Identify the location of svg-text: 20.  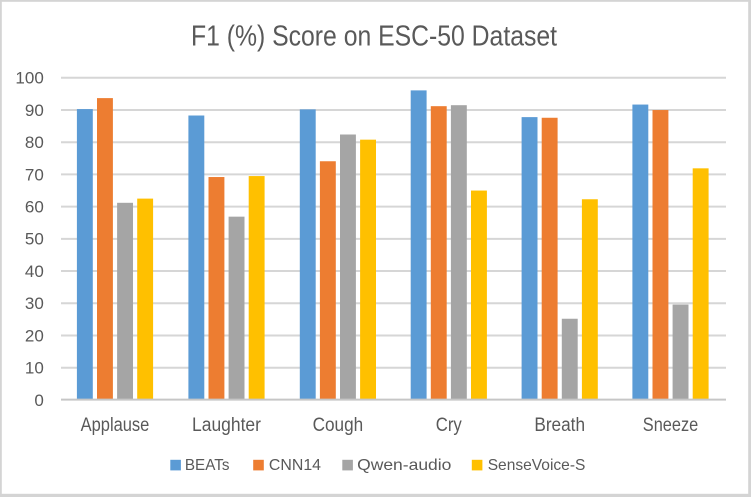
(34, 335).